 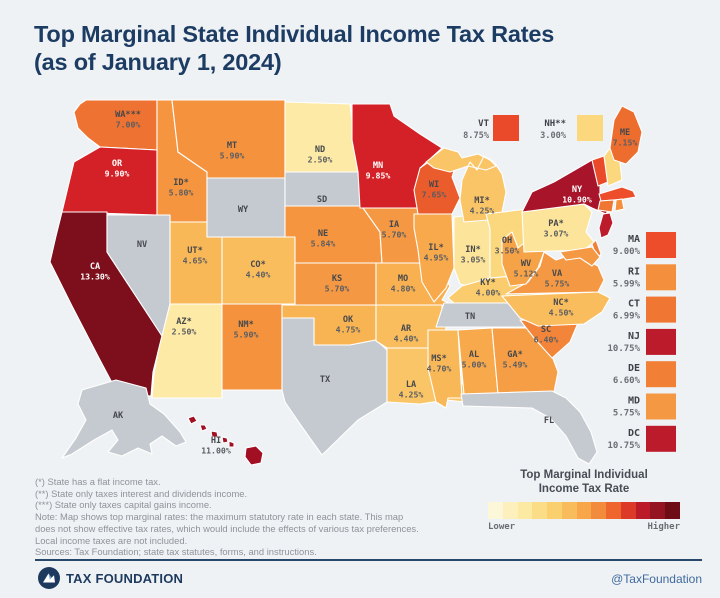 I want to click on side-square-md, so click(x=661, y=406).